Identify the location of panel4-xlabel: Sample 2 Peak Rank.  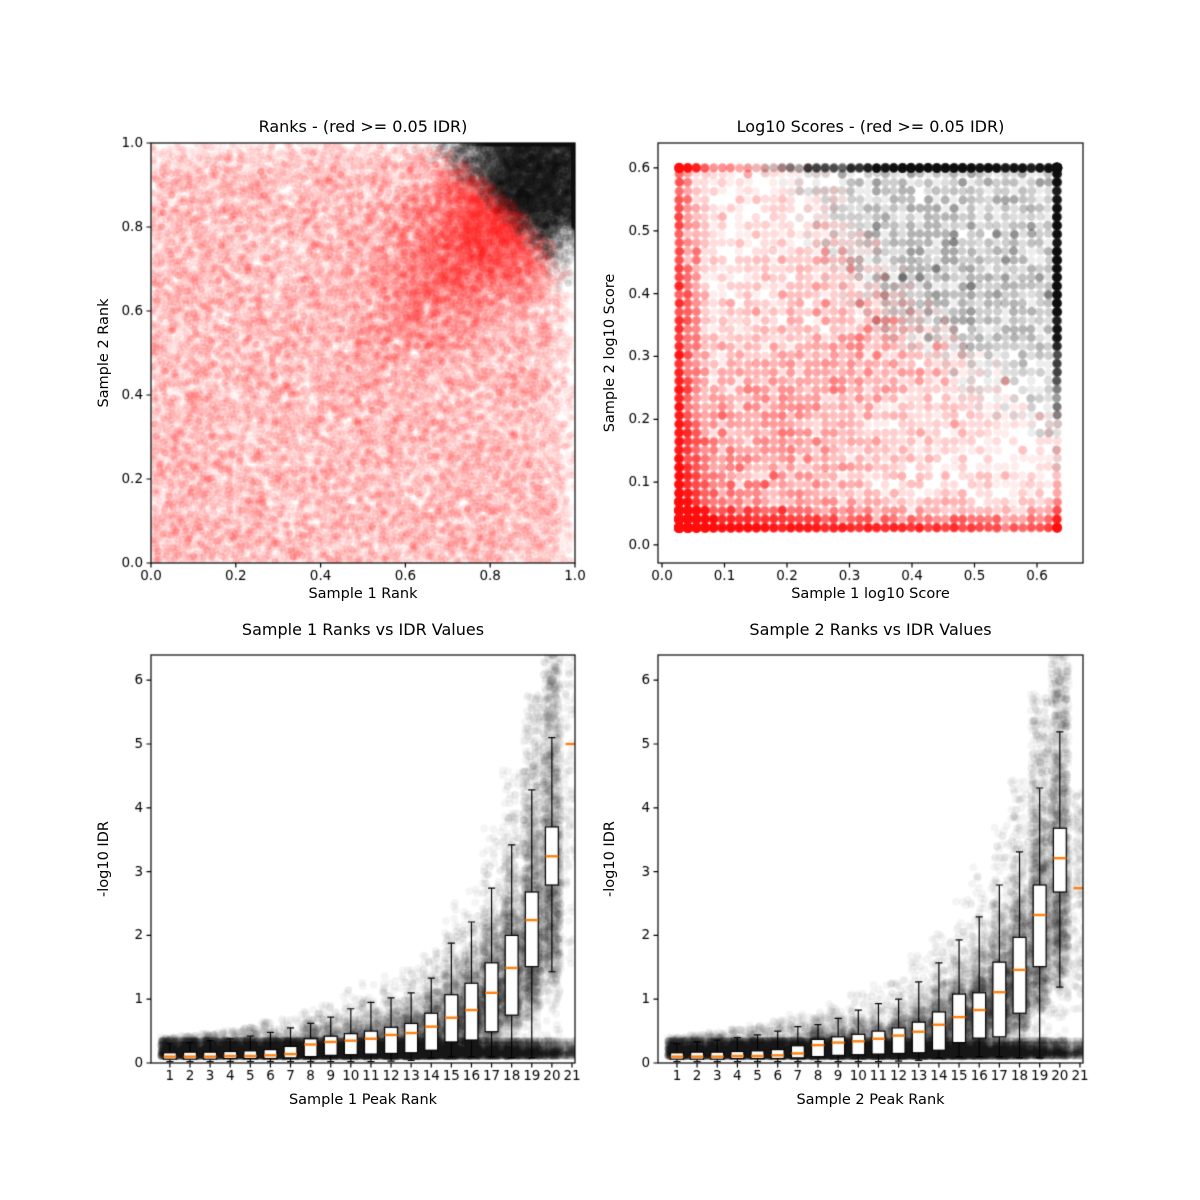
(870, 1100).